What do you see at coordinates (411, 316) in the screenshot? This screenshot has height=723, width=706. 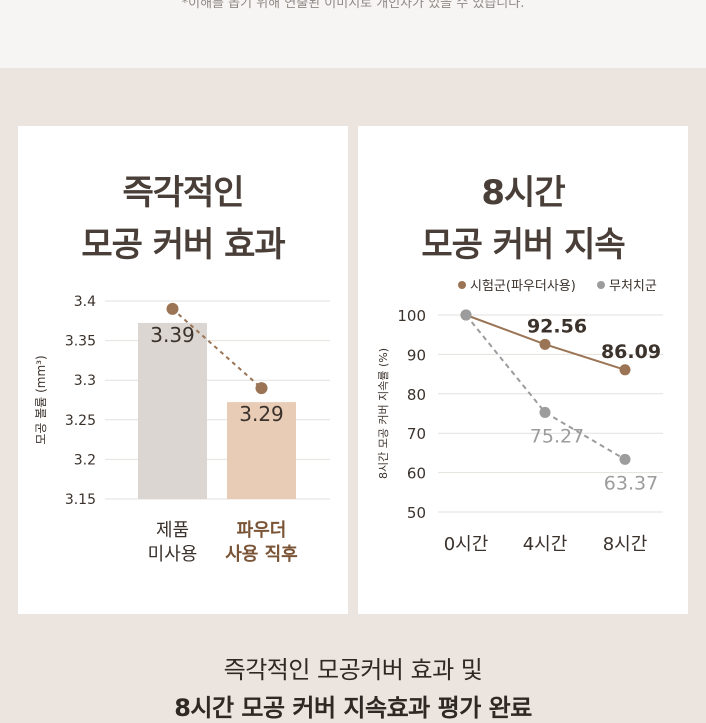 I see `y-tick-label: 100` at bounding box center [411, 316].